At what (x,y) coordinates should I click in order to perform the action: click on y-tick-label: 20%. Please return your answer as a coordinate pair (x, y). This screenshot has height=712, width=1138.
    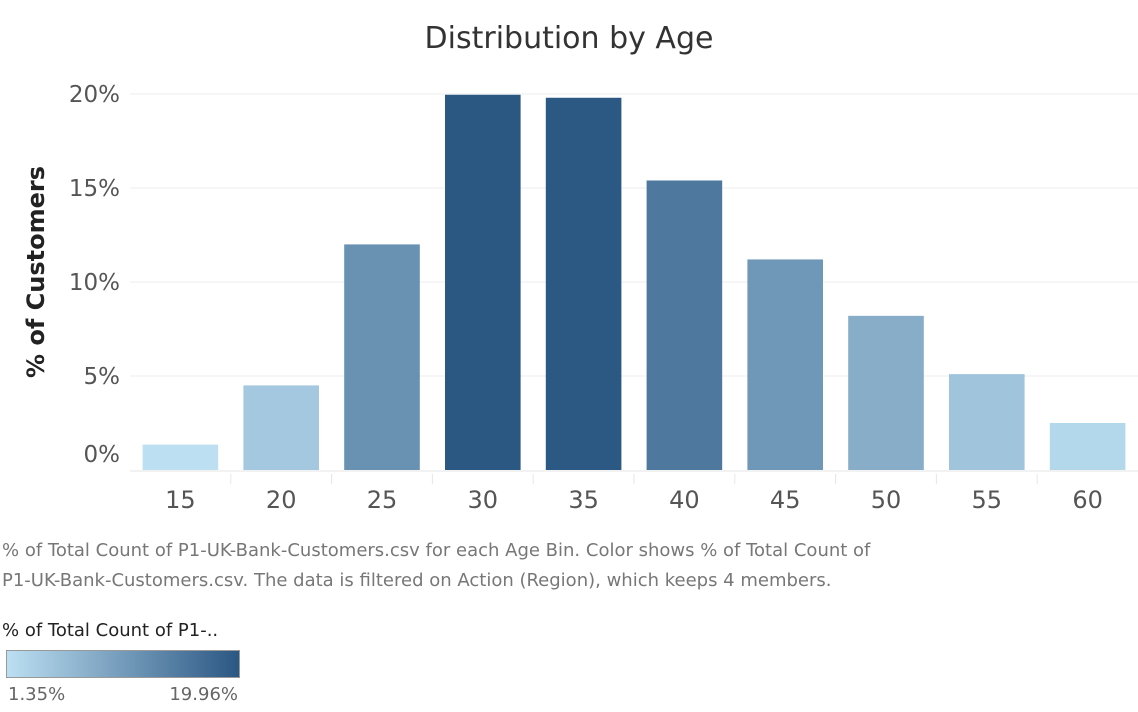
    Looking at the image, I should click on (94, 95).